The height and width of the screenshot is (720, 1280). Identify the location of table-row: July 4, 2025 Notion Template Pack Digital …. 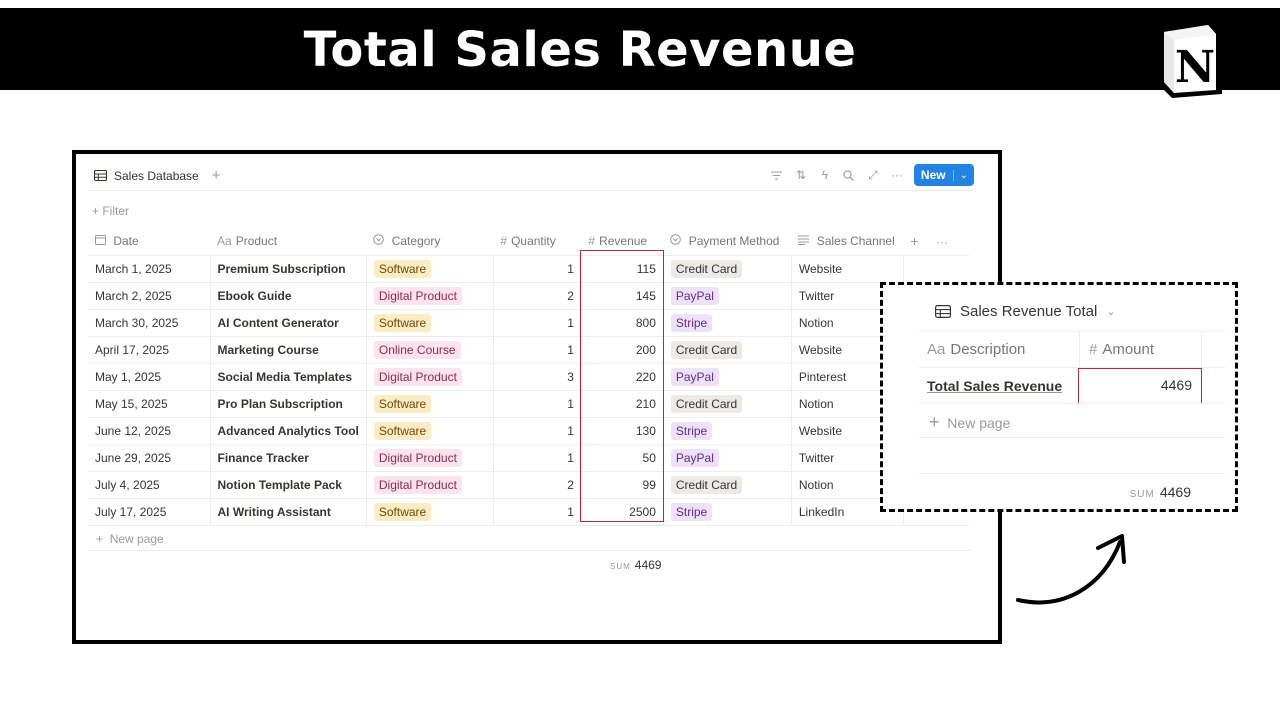
(529, 485).